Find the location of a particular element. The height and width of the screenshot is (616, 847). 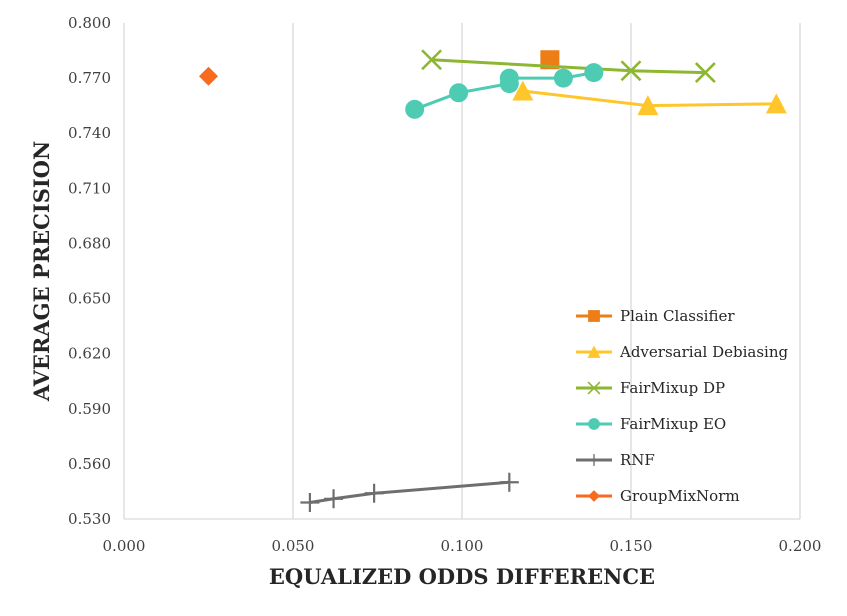

y-tick-label: 0.740 is located at coordinates (89, 133).